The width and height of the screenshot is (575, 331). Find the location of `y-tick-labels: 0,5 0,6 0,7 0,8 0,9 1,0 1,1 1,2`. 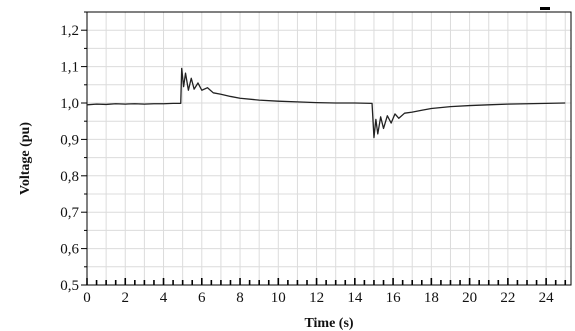

y-tick-labels: 0,5 0,6 0,7 0,8 0,9 1,0 1,1 1,2 is located at coordinates (69, 158).